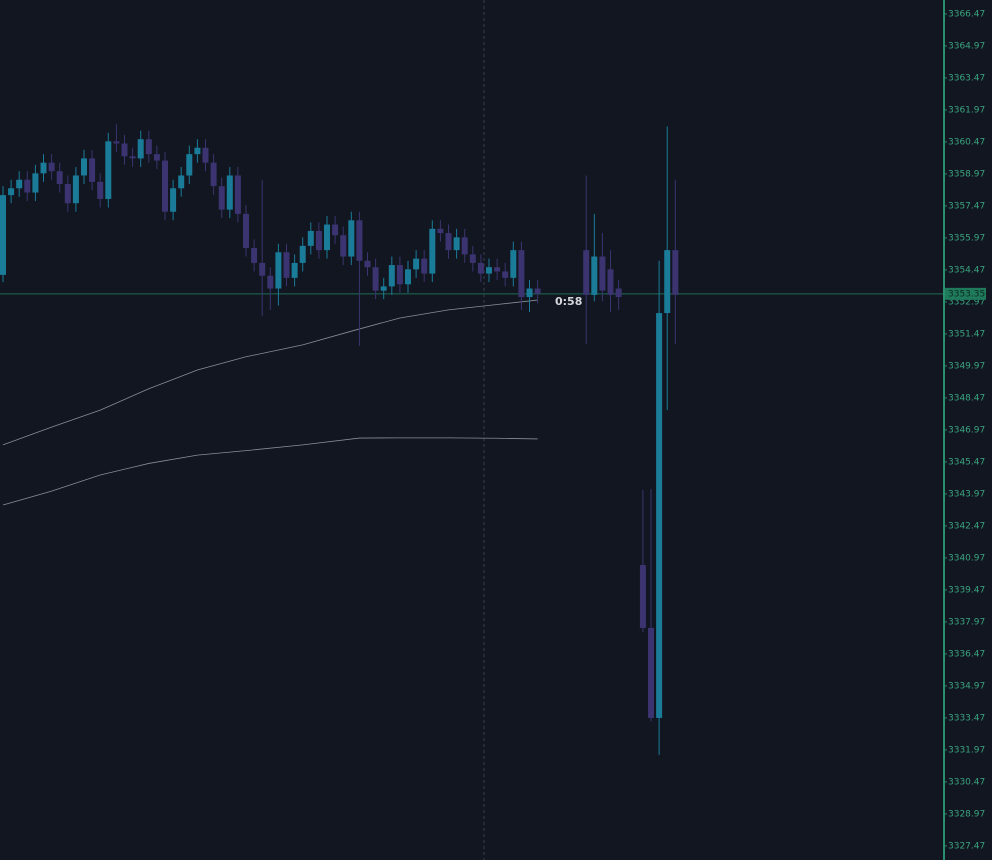 This screenshot has width=992, height=860. I want to click on y-tick-label: 3357.47, so click(966, 206).